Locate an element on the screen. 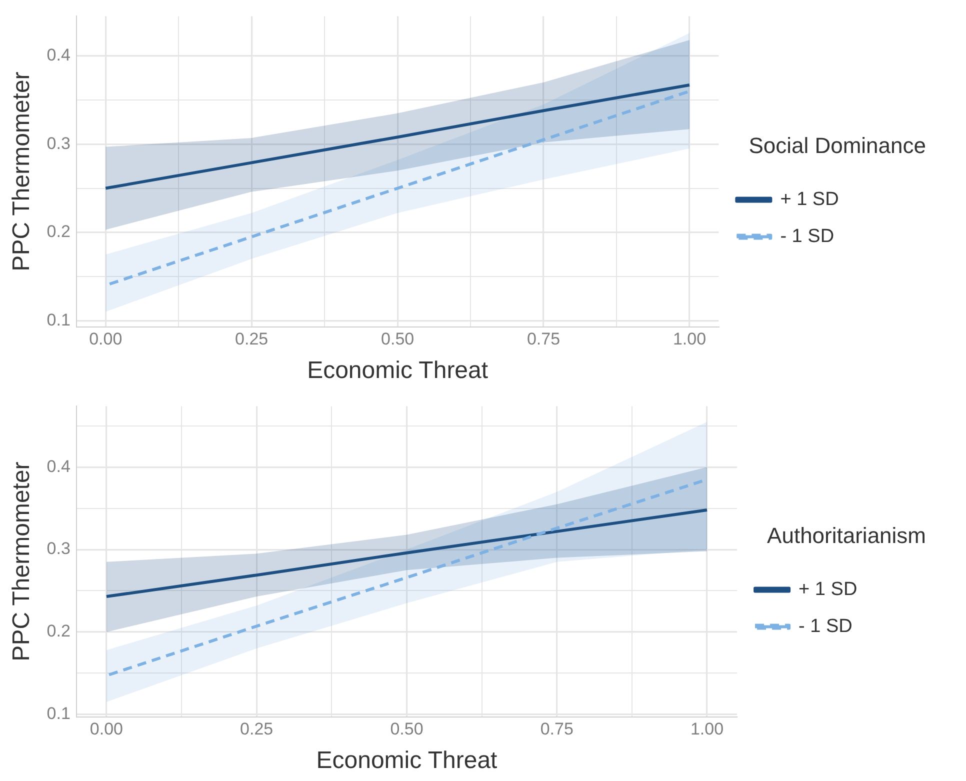 The width and height of the screenshot is (966, 781). legend-title: Social Dominance is located at coordinates (837, 145).